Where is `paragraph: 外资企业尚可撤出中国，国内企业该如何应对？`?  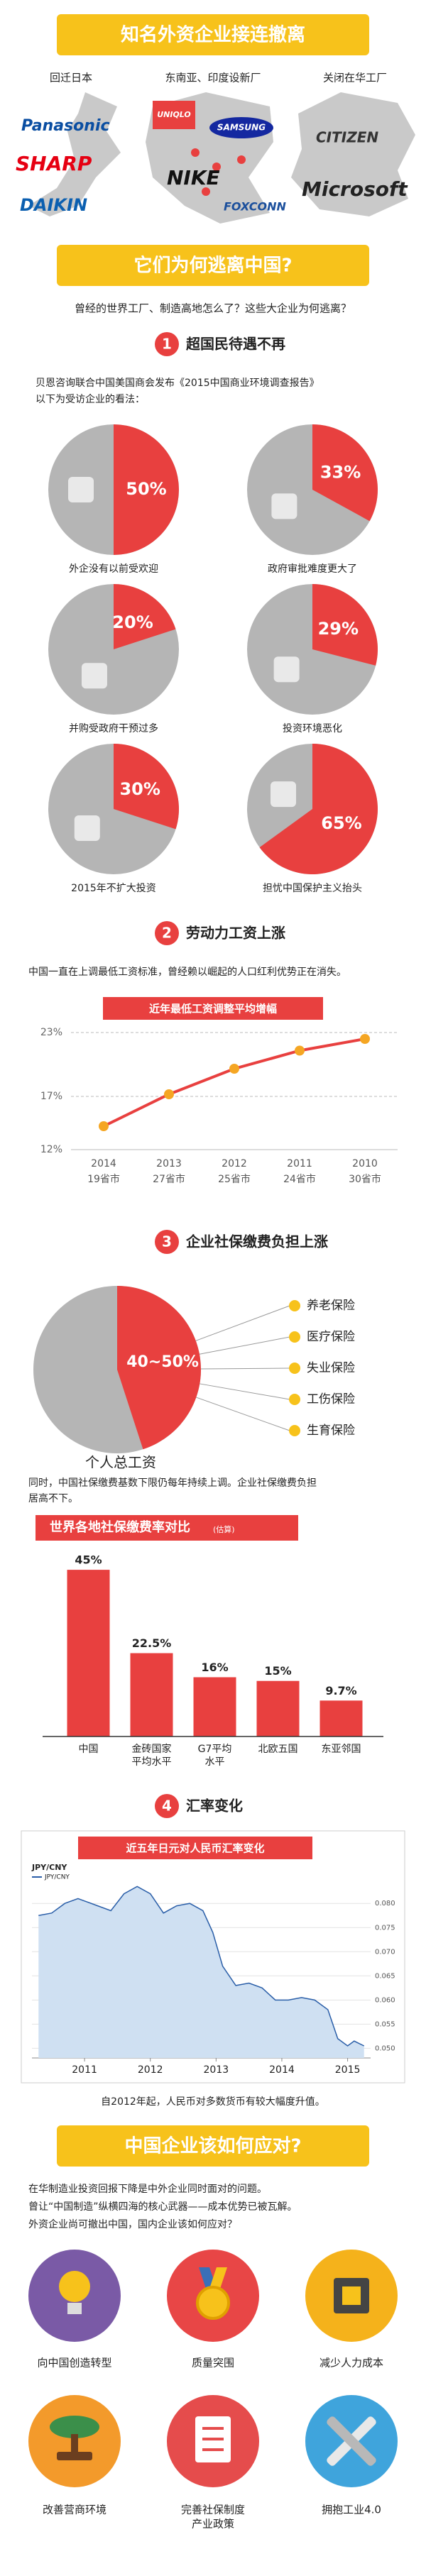 paragraph: 外资企业尚可撤出中国，国内企业该如何应对？ is located at coordinates (132, 2224).